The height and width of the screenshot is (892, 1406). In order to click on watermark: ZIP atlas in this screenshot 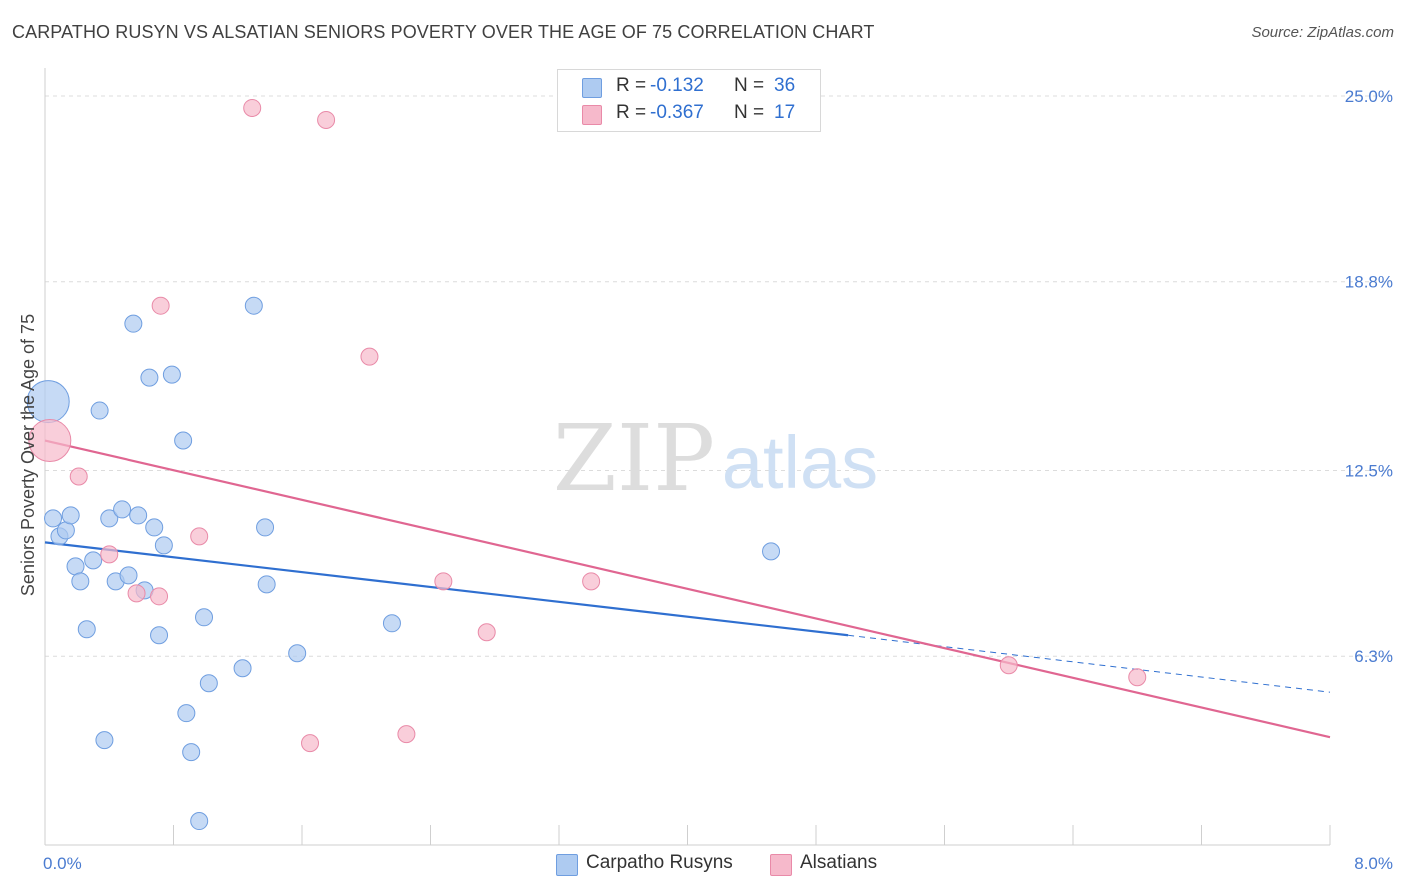, I will do `click(715, 458)`.